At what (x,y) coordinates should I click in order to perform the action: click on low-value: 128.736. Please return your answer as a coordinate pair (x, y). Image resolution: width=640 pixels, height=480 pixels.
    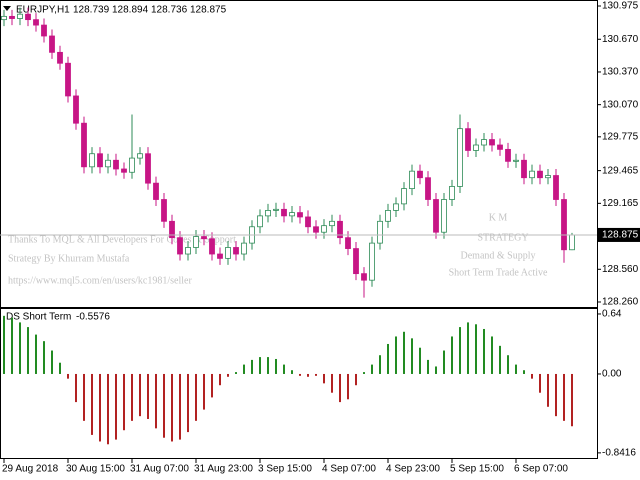
    Looking at the image, I should click on (169, 10).